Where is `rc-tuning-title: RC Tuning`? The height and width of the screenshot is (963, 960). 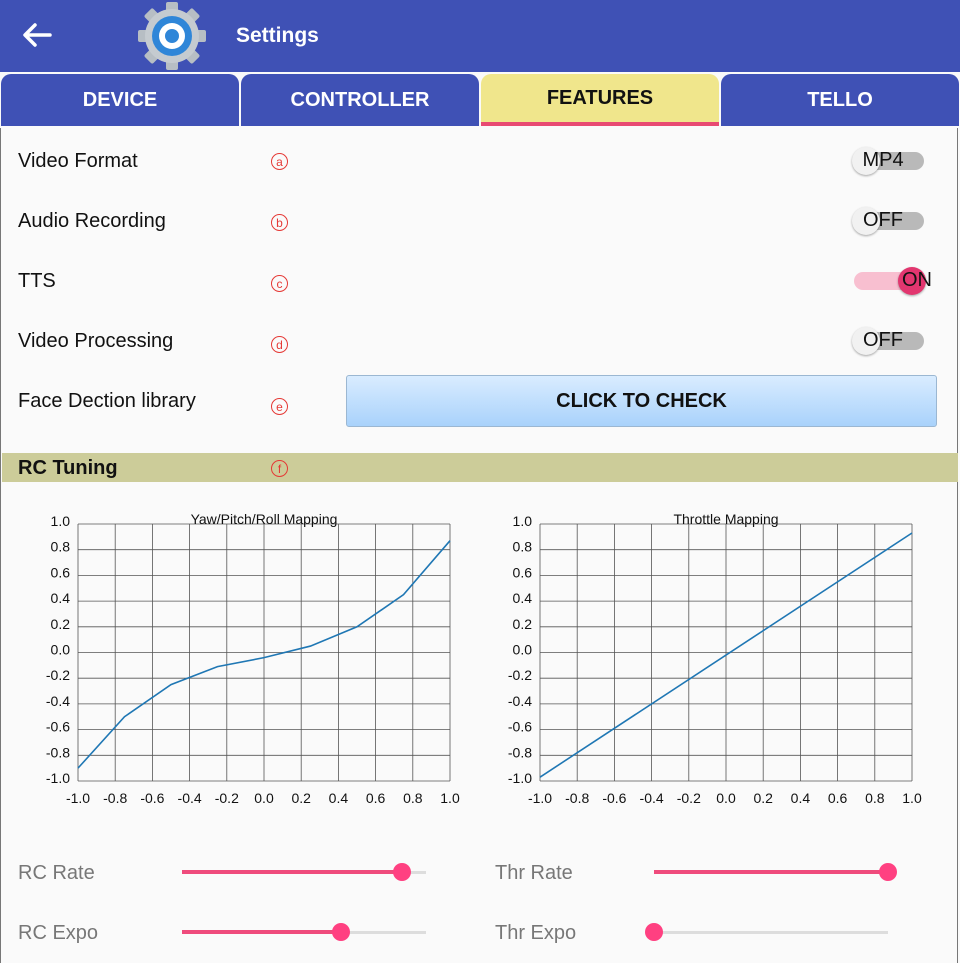 rc-tuning-title: RC Tuning is located at coordinates (68, 468).